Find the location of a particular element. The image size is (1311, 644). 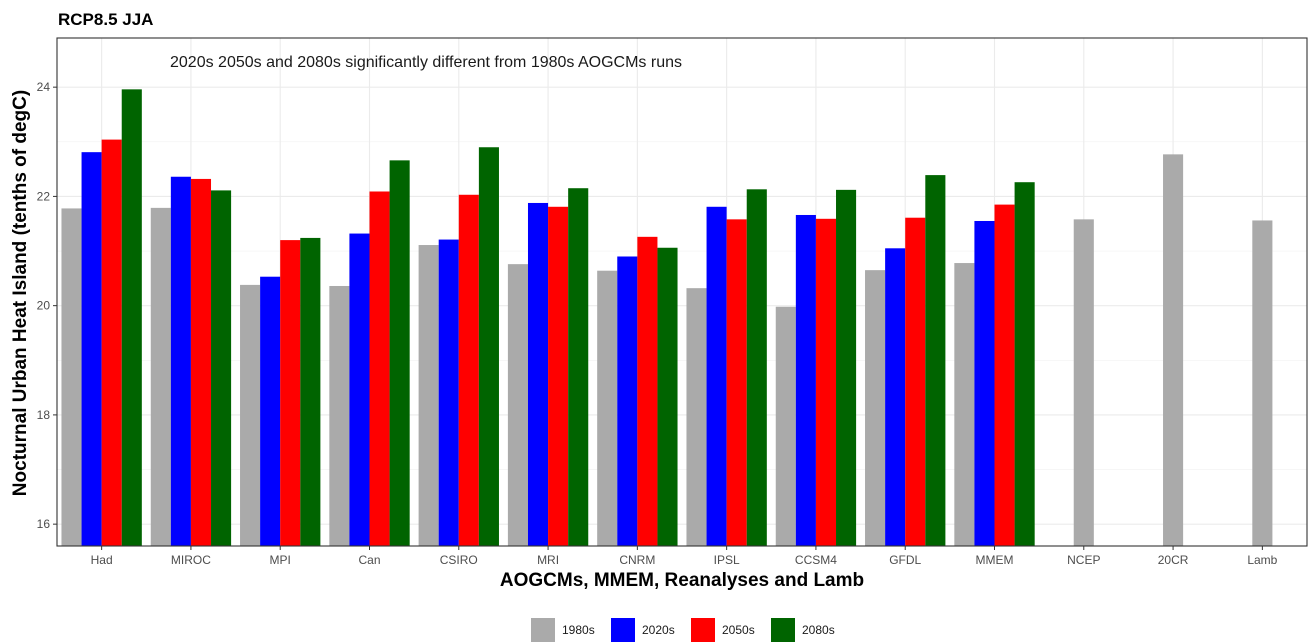

bar-2020s-Can is located at coordinates (359, 390).